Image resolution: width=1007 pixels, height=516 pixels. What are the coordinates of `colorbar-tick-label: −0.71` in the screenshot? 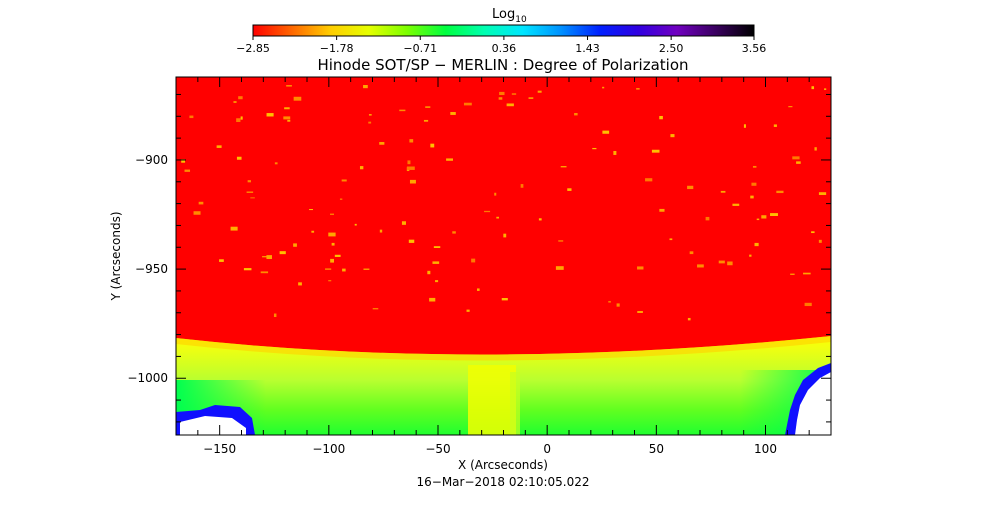 It's located at (420, 48).